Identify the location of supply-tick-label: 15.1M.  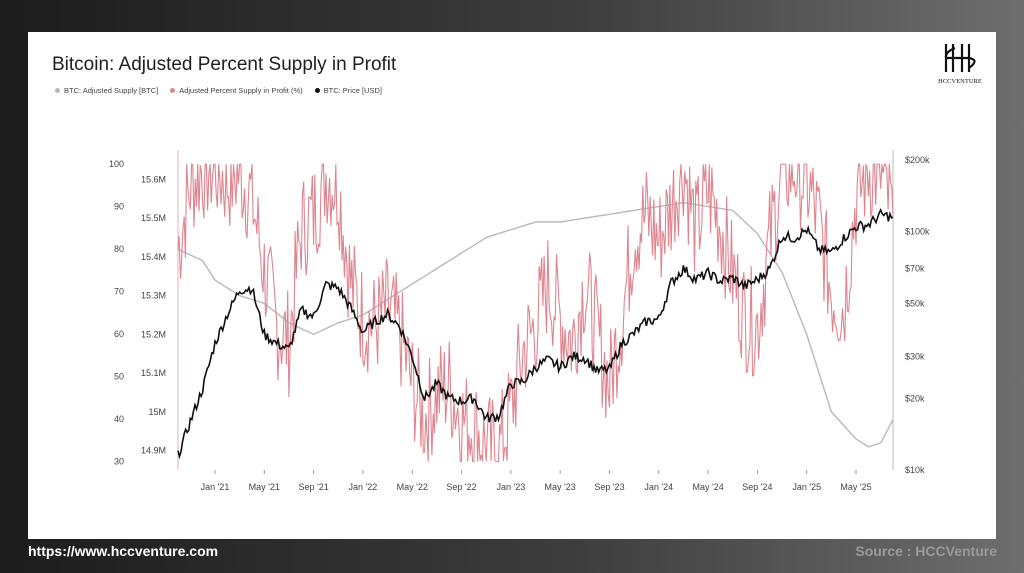
(153, 373).